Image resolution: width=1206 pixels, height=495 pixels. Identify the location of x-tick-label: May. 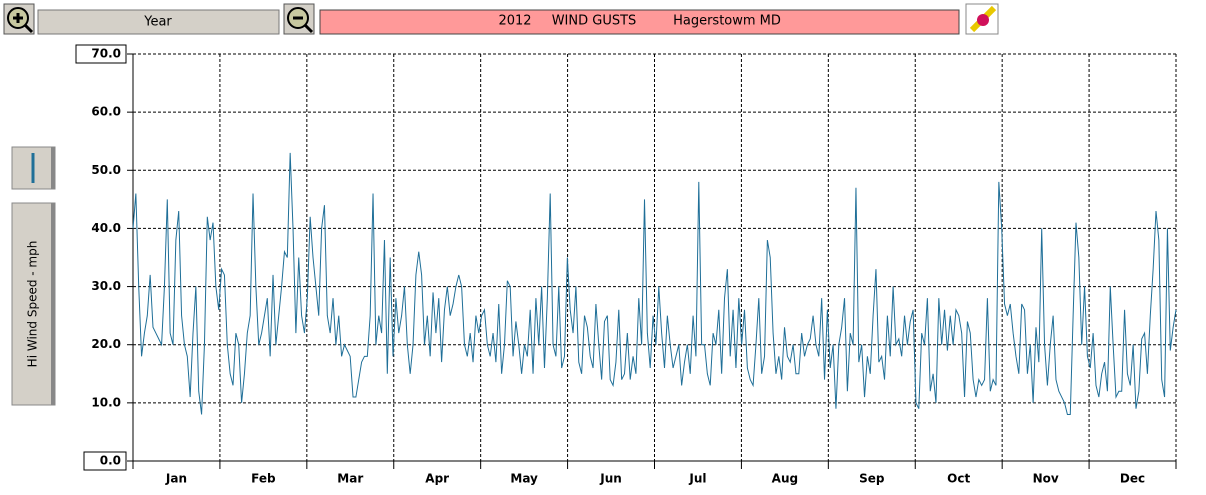
(524, 479).